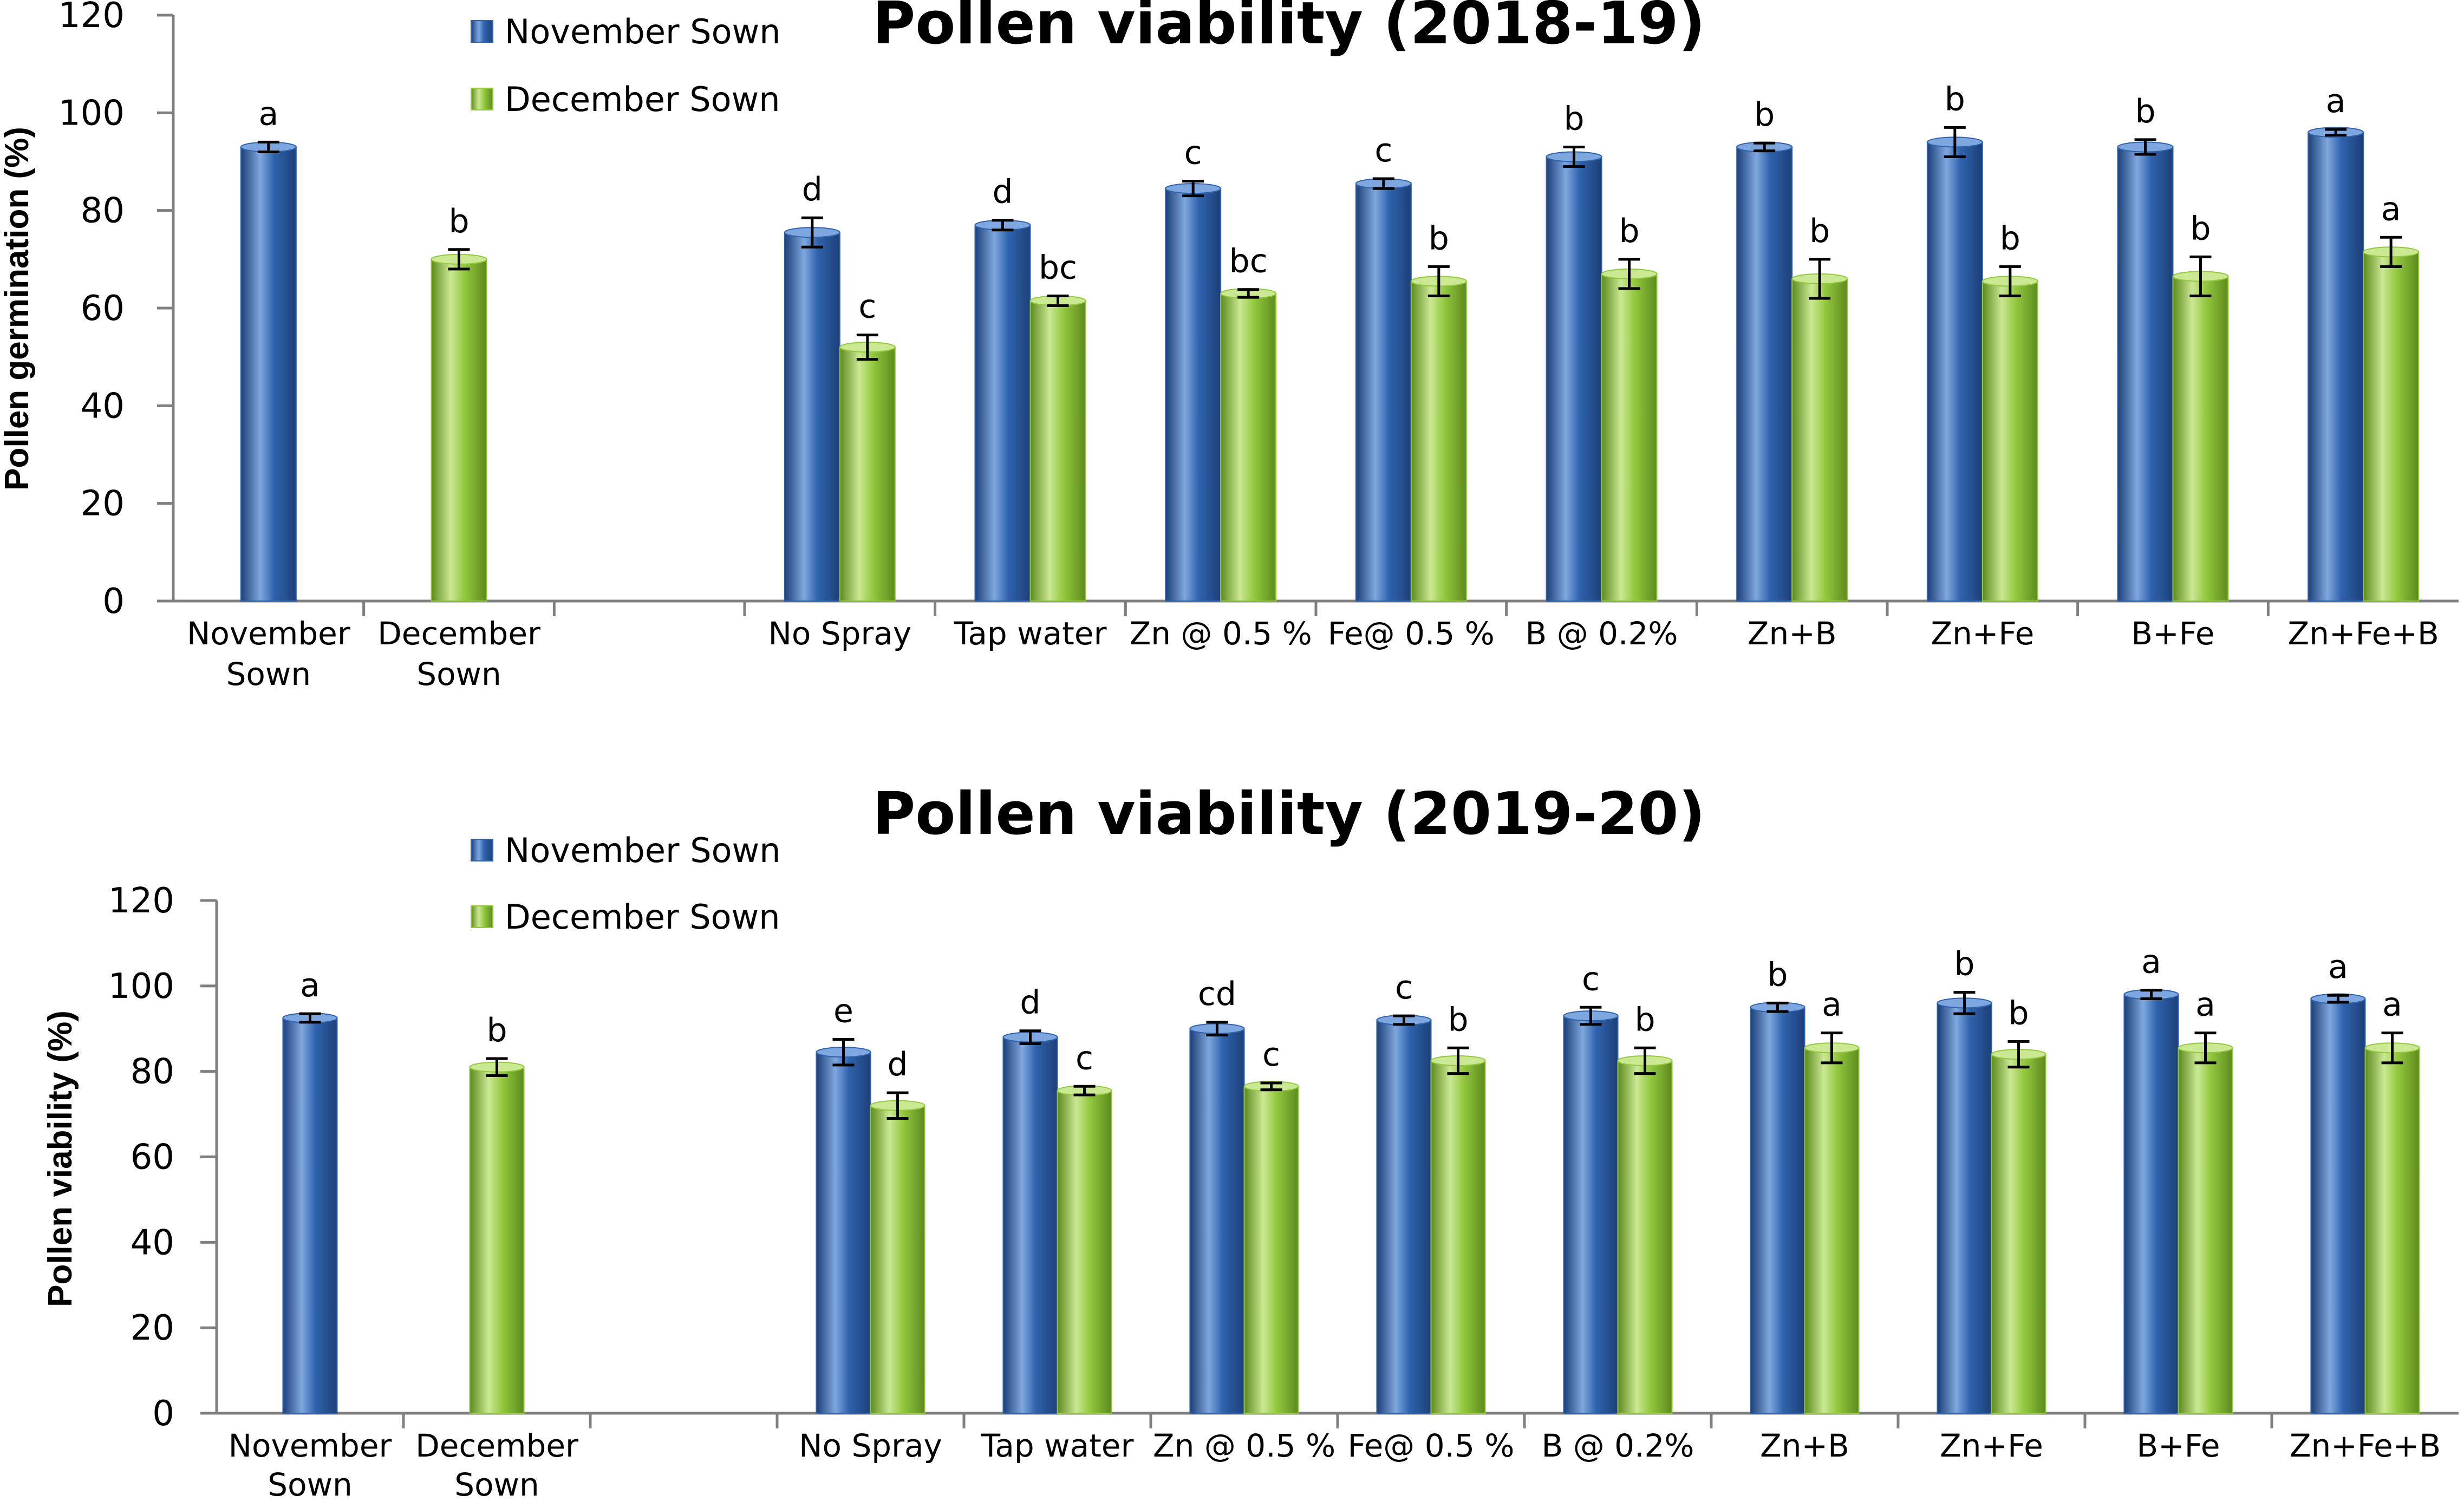 This screenshot has width=2464, height=1508. What do you see at coordinates (496, 1445) in the screenshot?
I see `x-category-label: December` at bounding box center [496, 1445].